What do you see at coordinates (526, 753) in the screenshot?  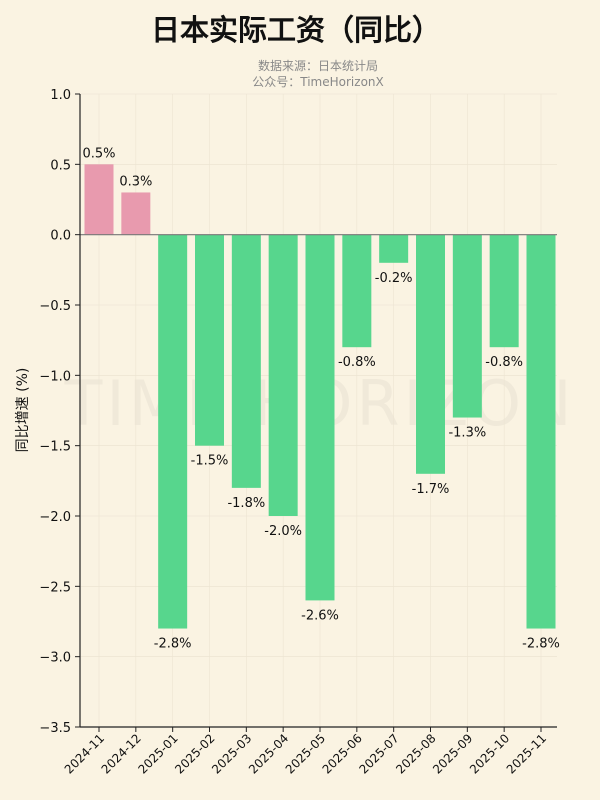 I see `x-tick-label: 2025-11` at bounding box center [526, 753].